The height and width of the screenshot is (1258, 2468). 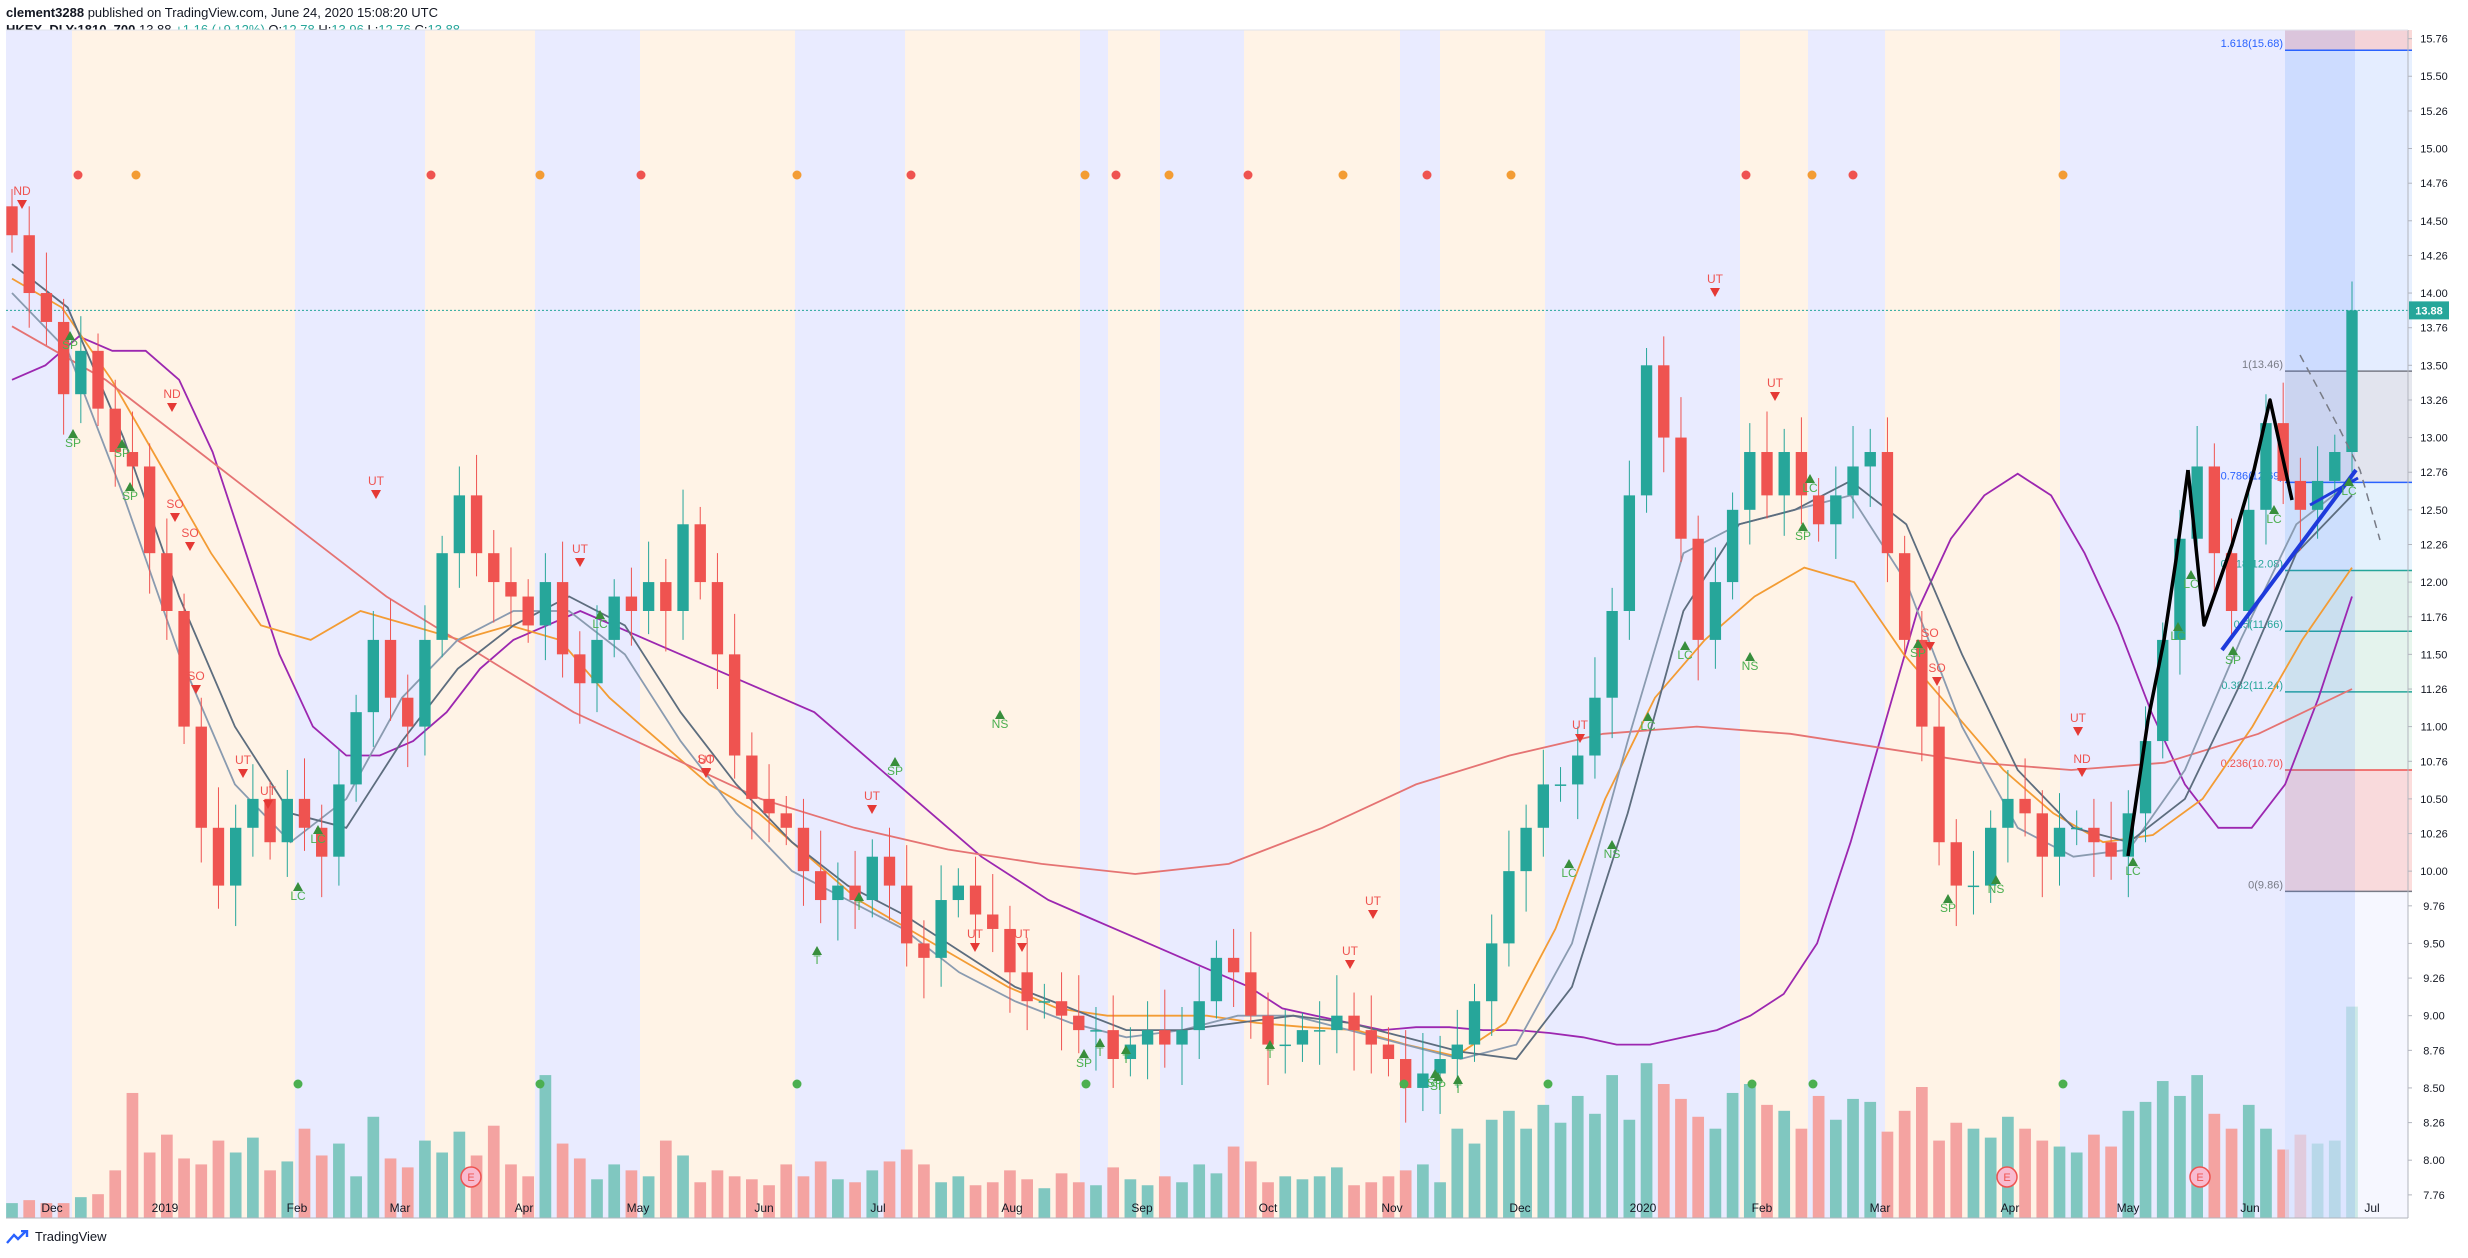 What do you see at coordinates (2434, 690) in the screenshot?
I see `y-tick-label: 11.26` at bounding box center [2434, 690].